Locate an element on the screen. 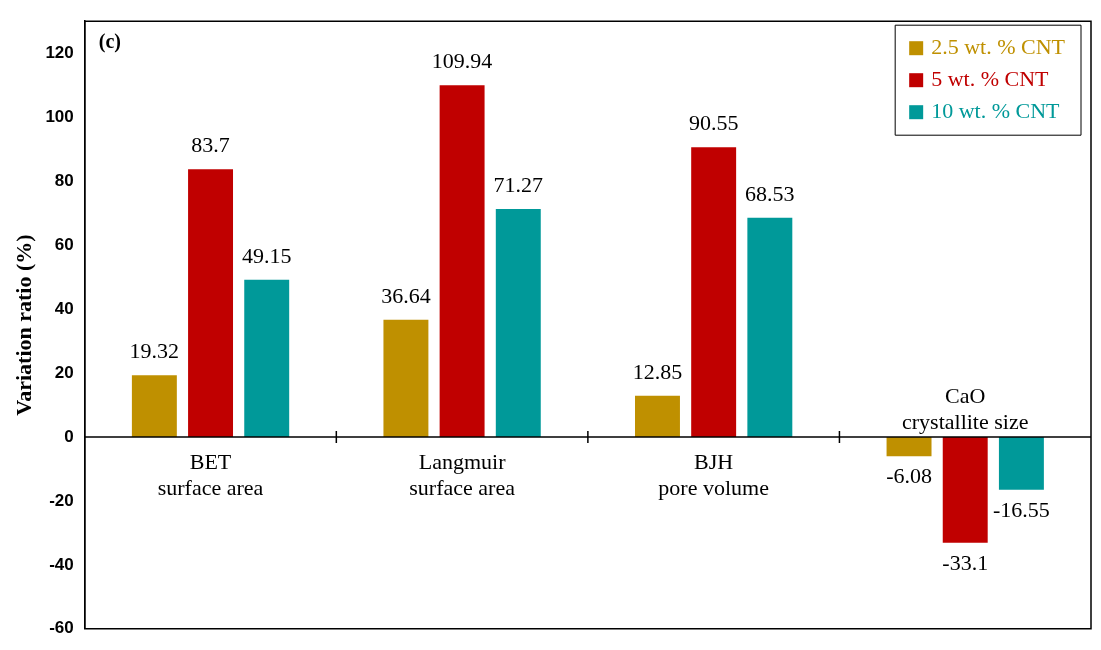 Image resolution: width=1101 pixels, height=650 pixels. data-label: 68.53 is located at coordinates (770, 193).